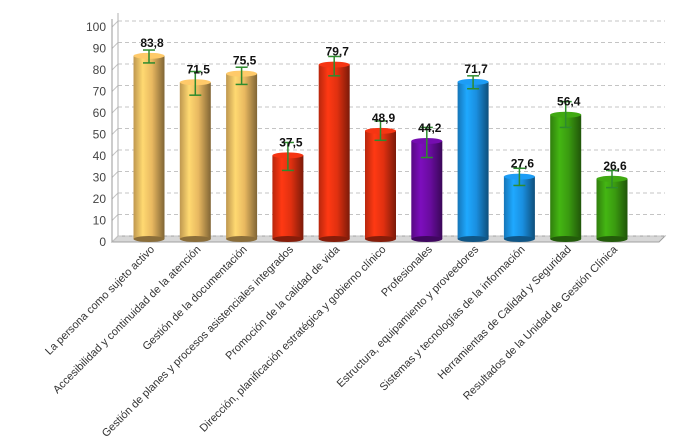 The width and height of the screenshot is (677, 442). What do you see at coordinates (384, 118) in the screenshot?
I see `data-label: 48,9` at bounding box center [384, 118].